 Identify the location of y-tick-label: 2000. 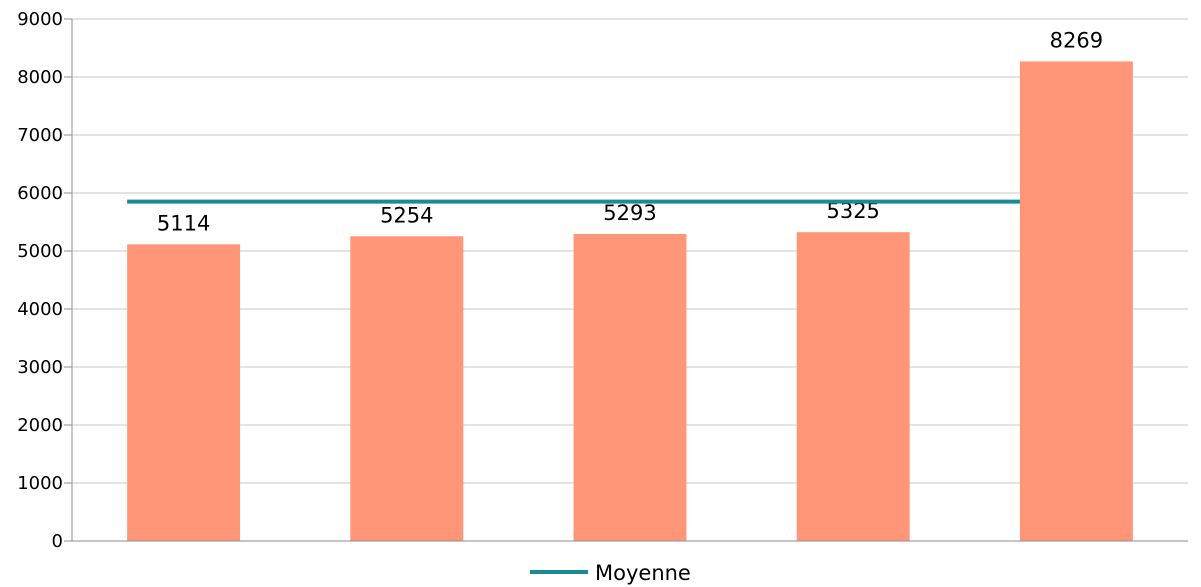
(40, 425).